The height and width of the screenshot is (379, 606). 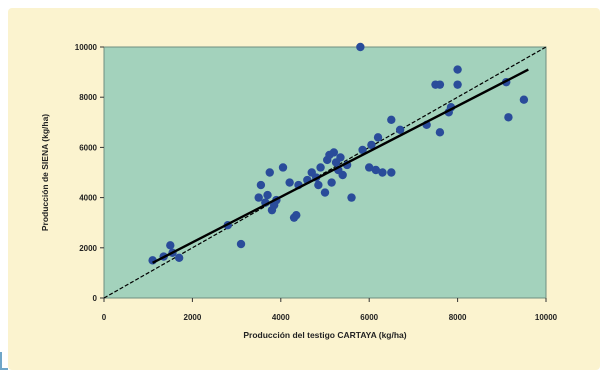 I want to click on x-tick-label: 0, so click(x=104, y=317).